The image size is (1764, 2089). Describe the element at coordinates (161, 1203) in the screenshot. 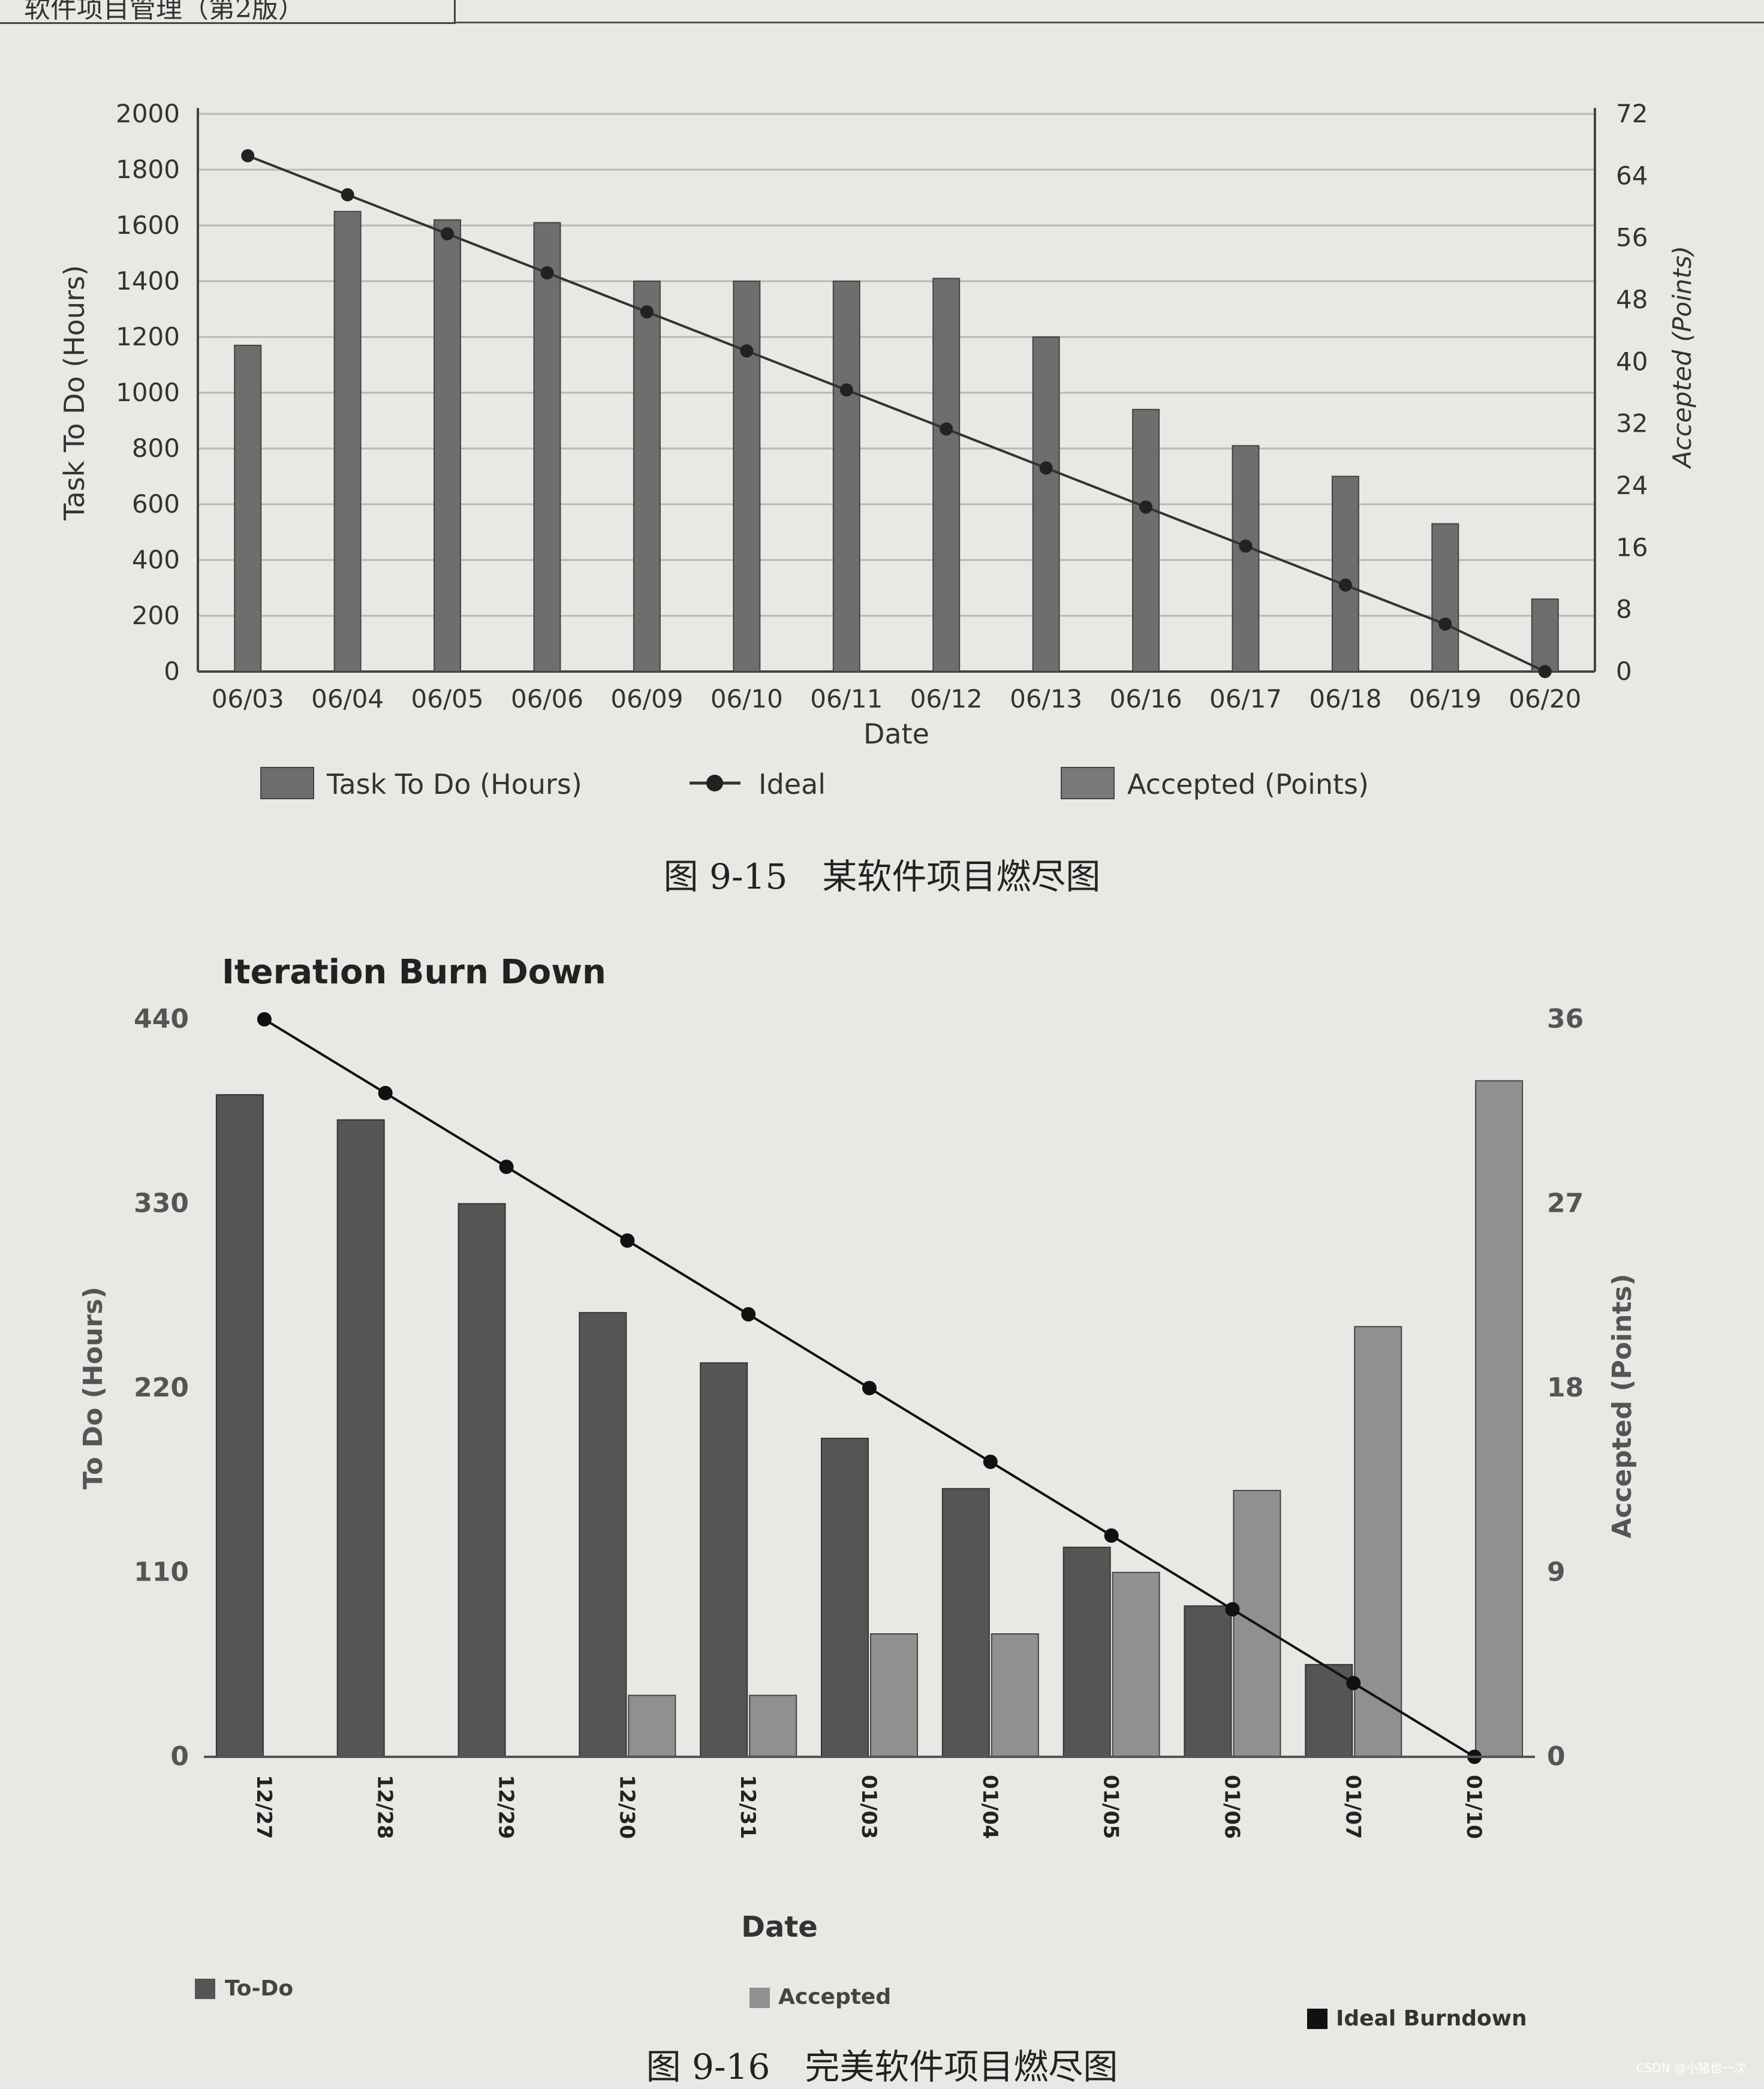

I see `y-tick-label: 330` at that location.